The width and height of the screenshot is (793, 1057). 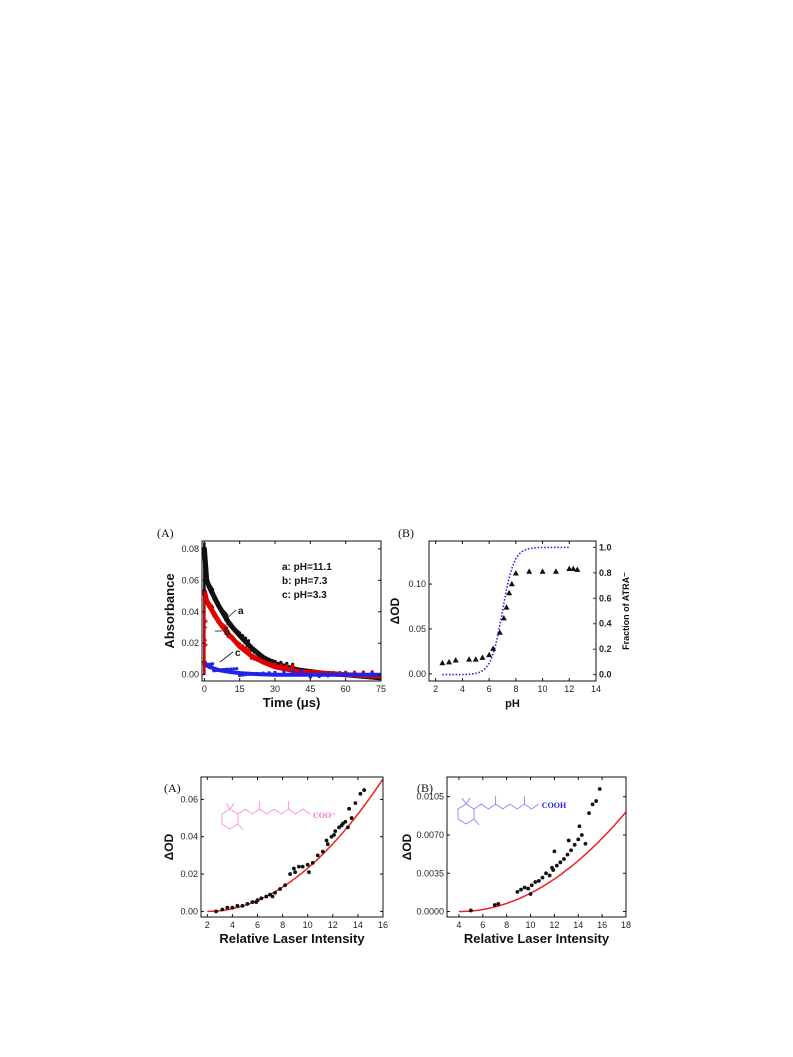 I want to click on legend-entry: b: pH=7.3, so click(x=305, y=581).